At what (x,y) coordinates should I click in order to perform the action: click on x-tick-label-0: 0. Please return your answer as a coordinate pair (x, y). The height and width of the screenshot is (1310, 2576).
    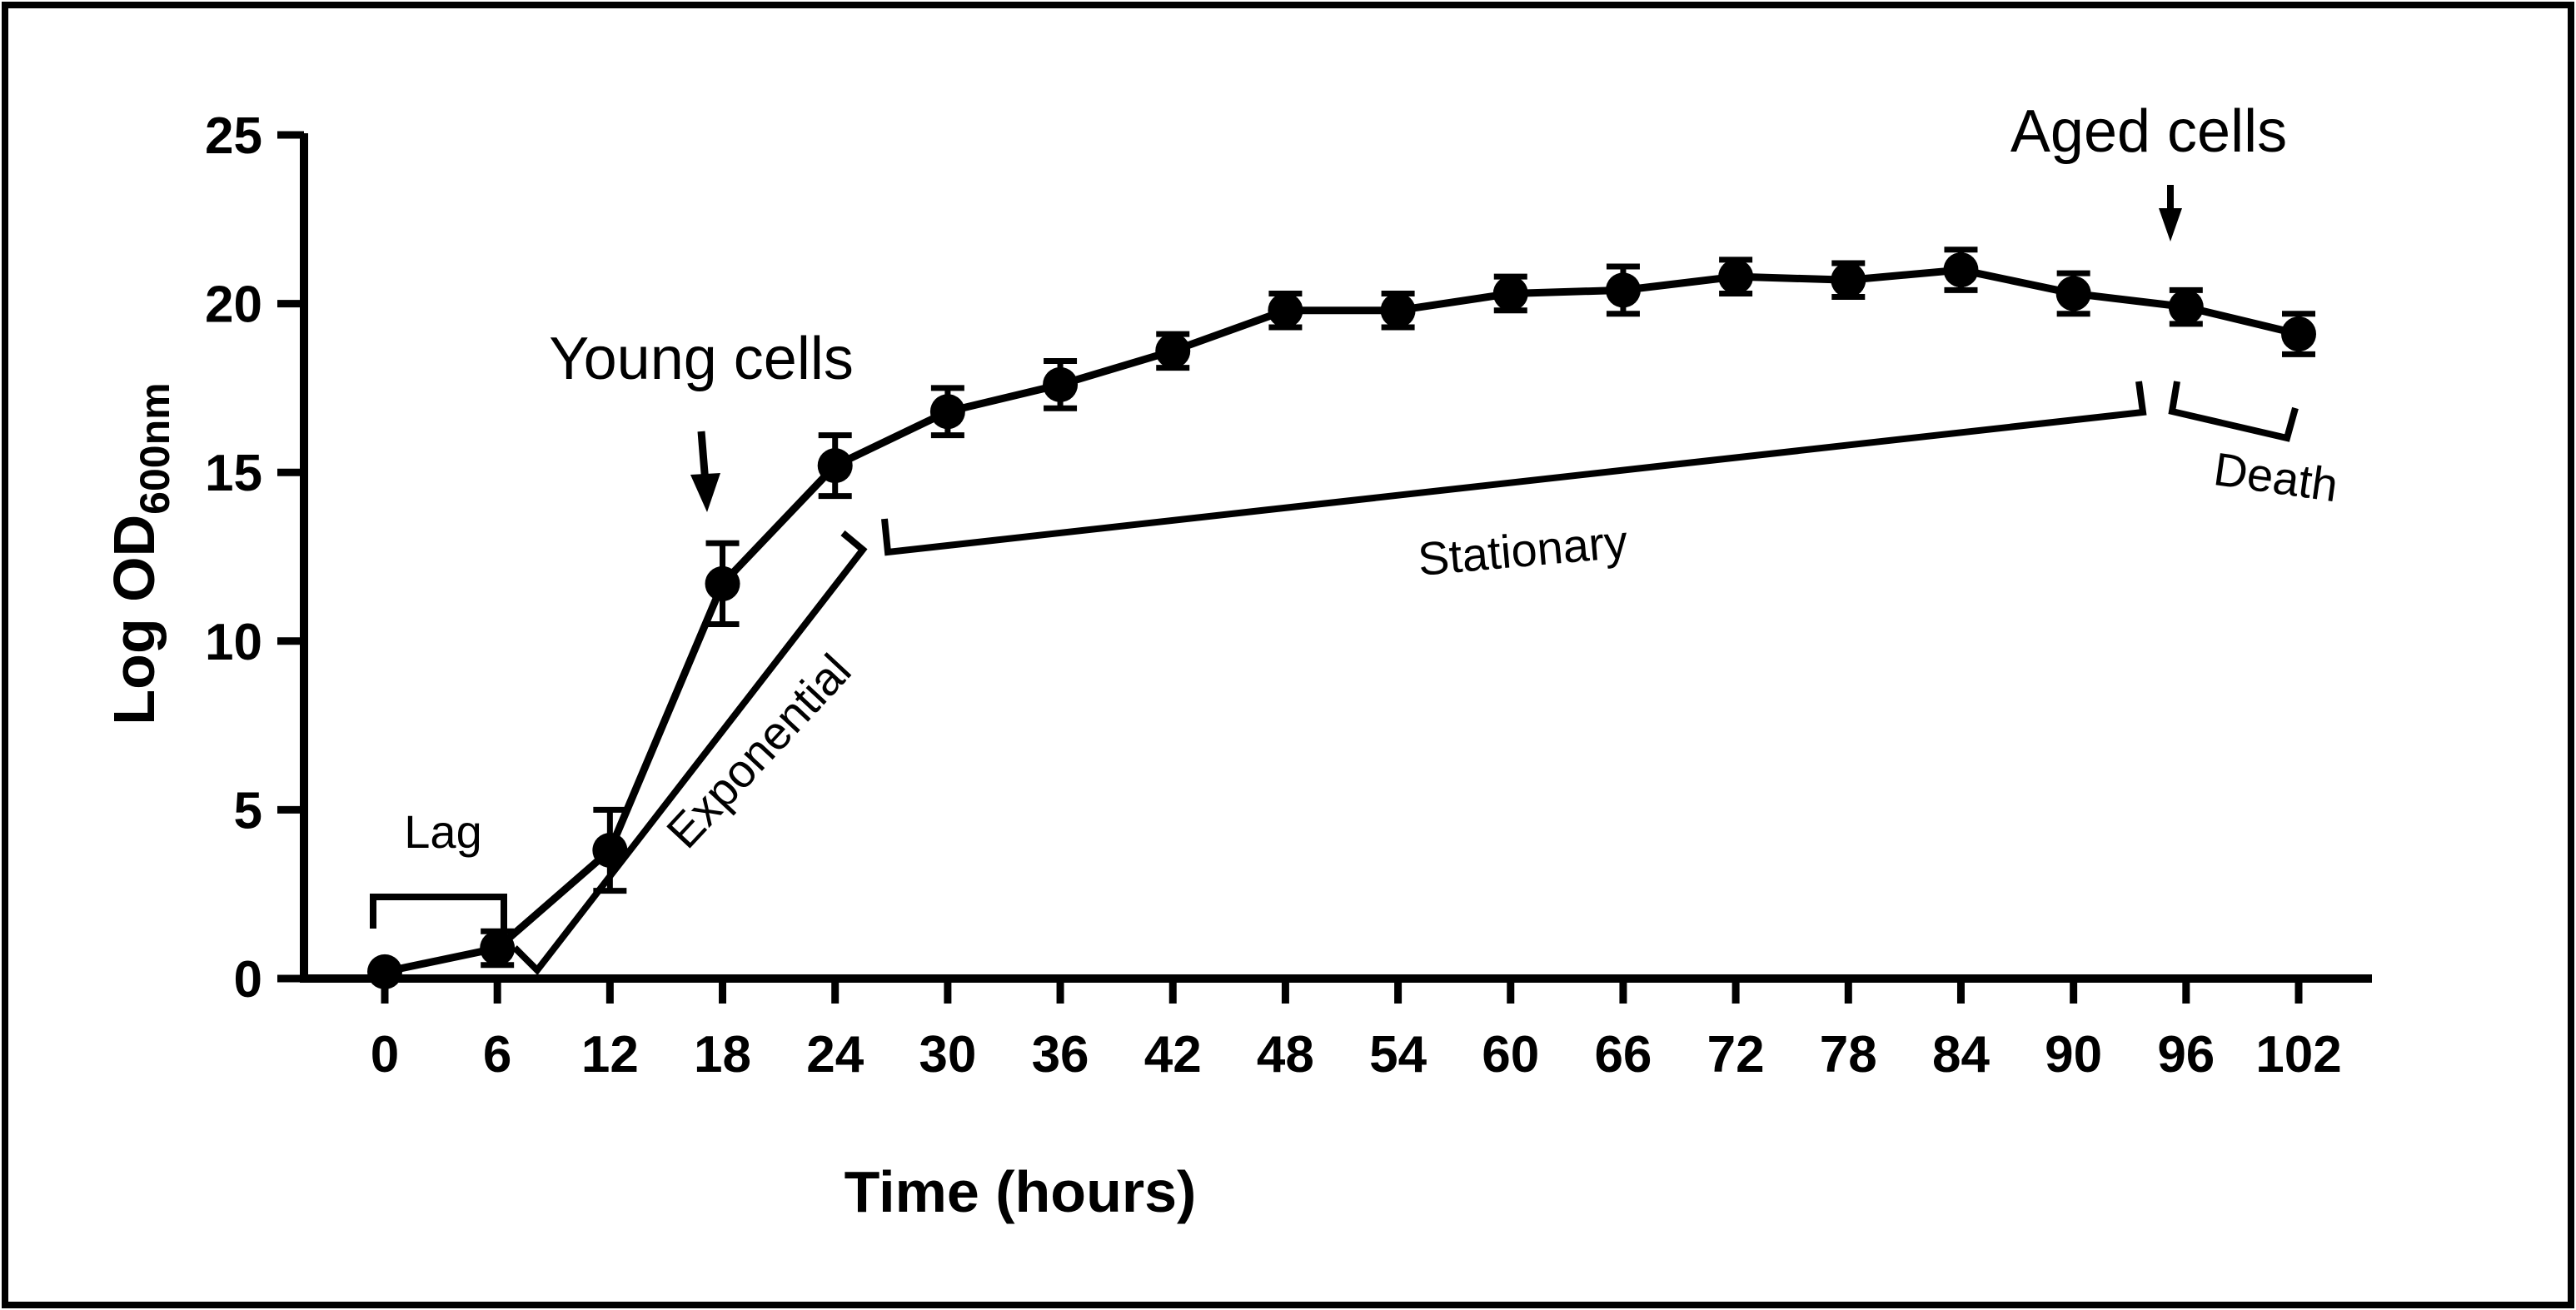
    Looking at the image, I should click on (385, 1054).